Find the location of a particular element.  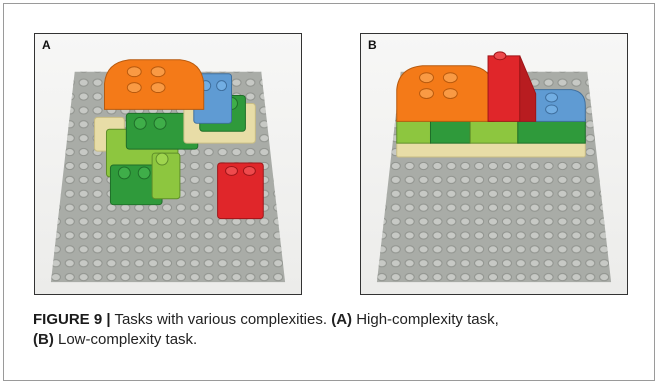

caption-text-2: High-complexity task, is located at coordinates (427, 319).